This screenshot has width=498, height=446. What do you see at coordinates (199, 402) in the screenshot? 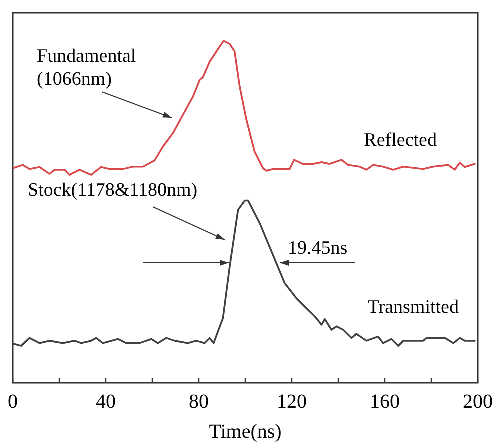
I see `x-tick-label: 80` at bounding box center [199, 402].